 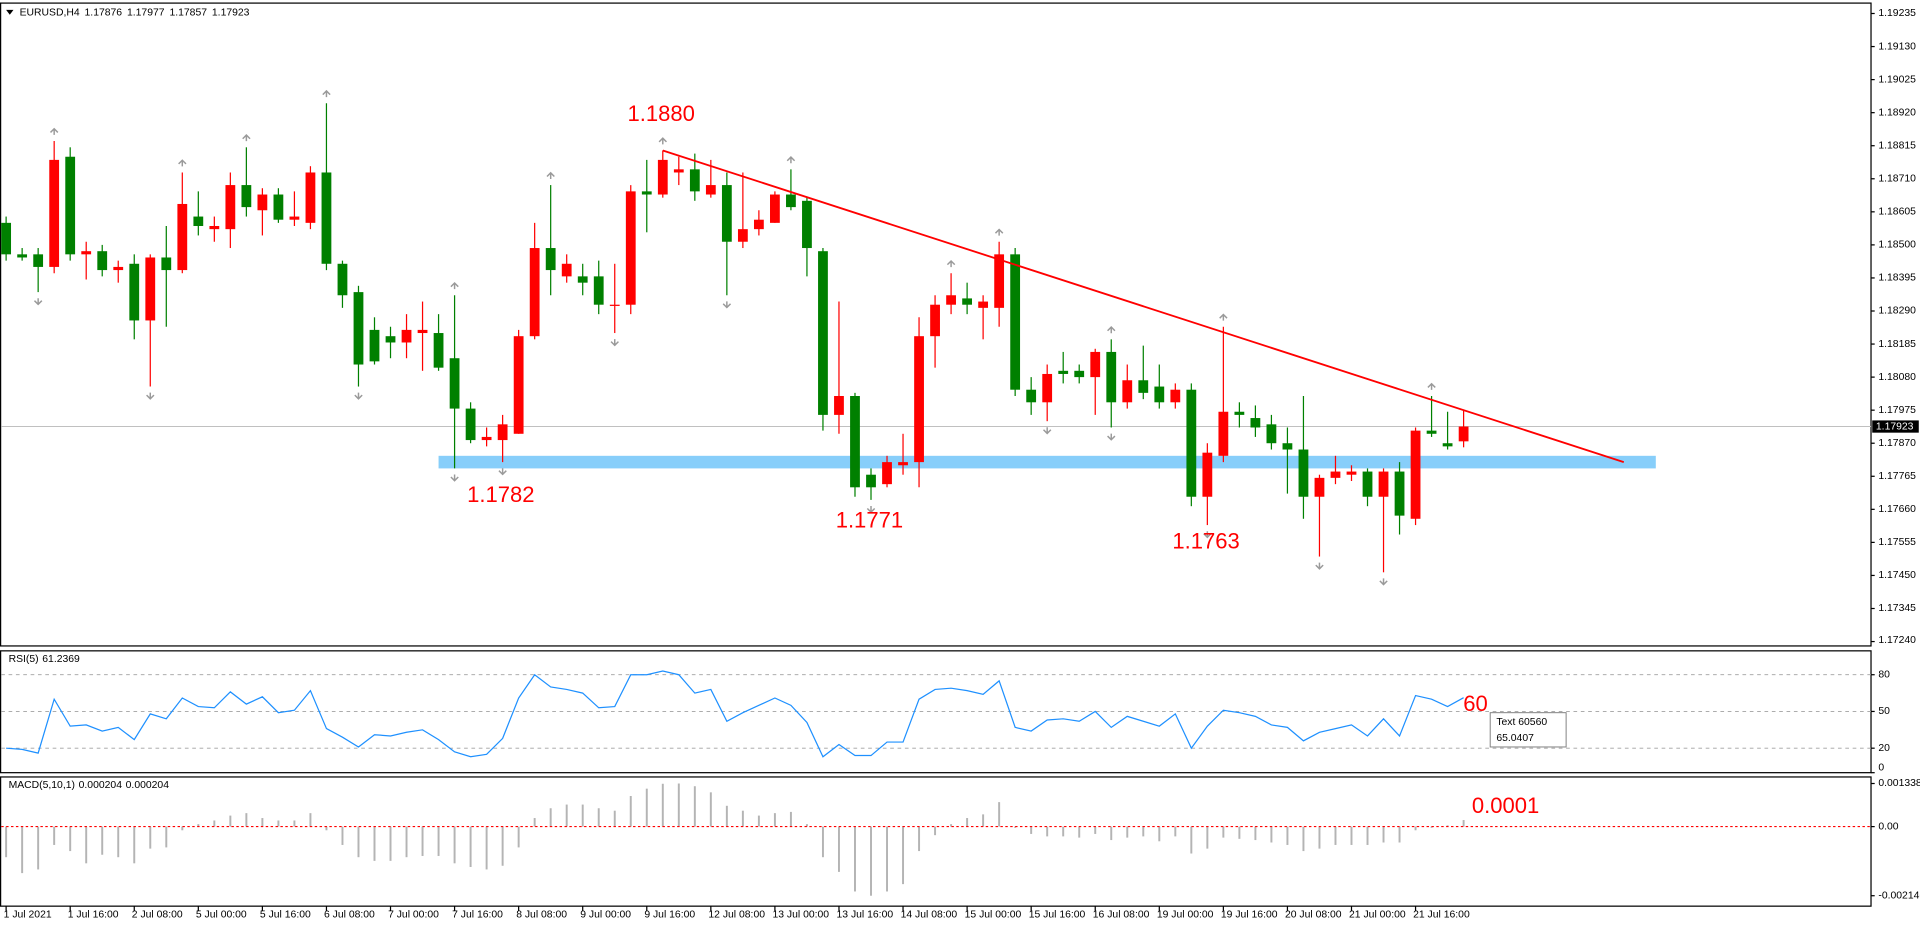 I want to click on x-tick-label: 19 Jul 16:00, so click(x=1249, y=914).